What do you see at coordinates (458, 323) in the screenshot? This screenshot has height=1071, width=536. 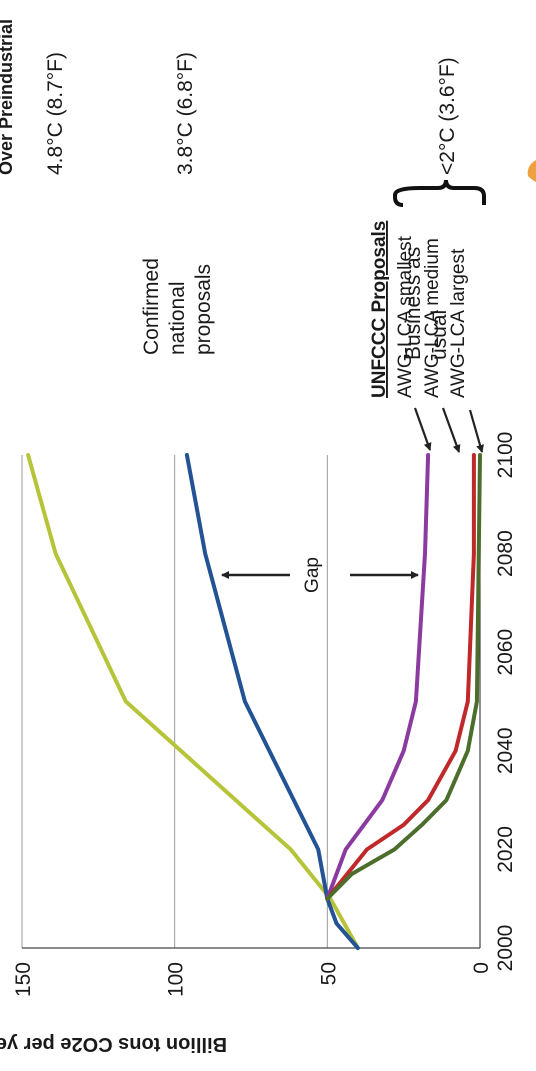 I see `svg-text: AWG-LCA largest` at bounding box center [458, 323].